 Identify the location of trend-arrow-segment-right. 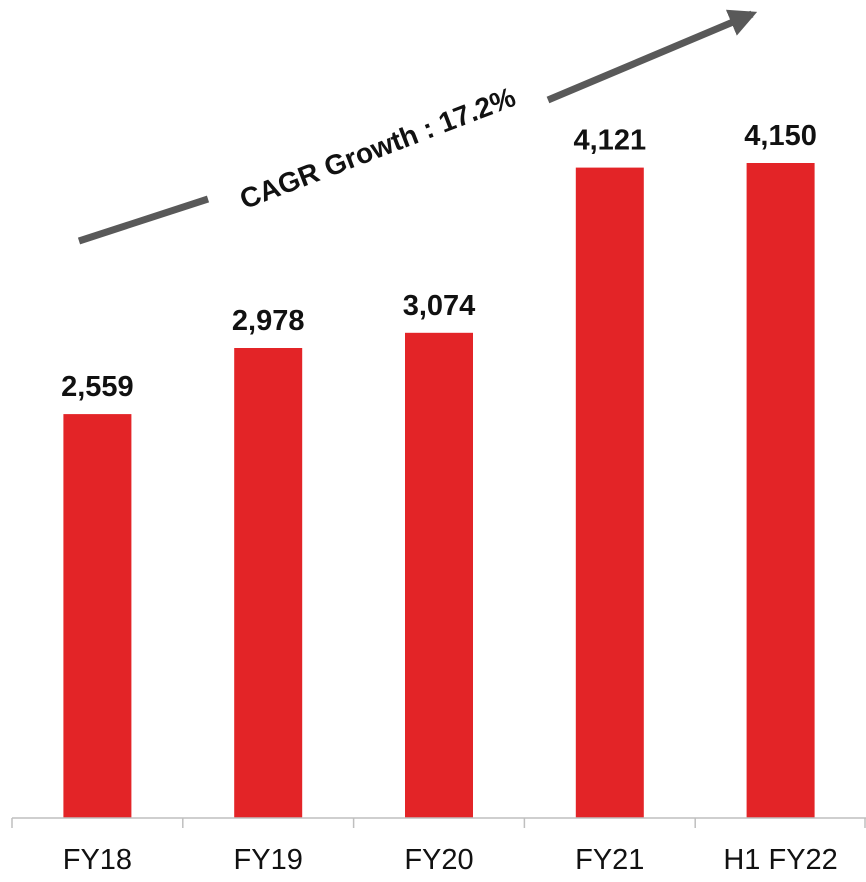
(652, 56).